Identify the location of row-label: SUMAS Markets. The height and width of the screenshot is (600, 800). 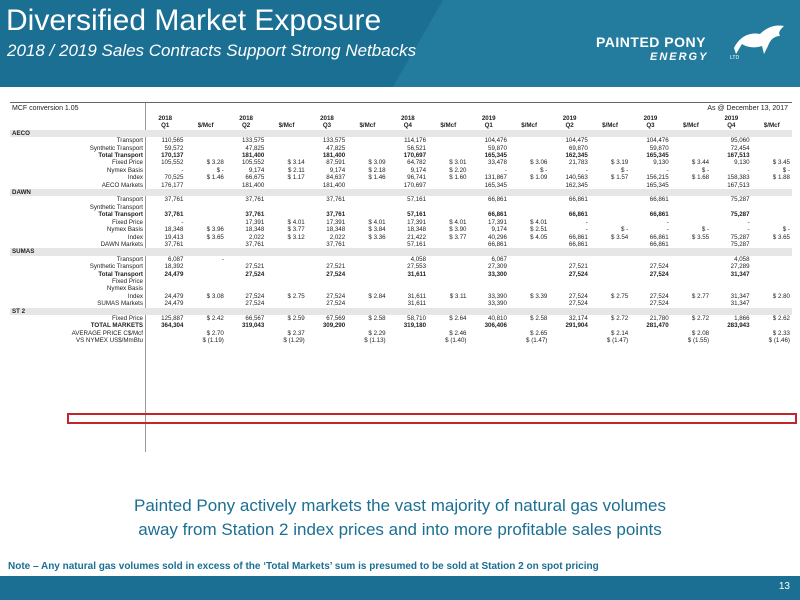
(120, 304).